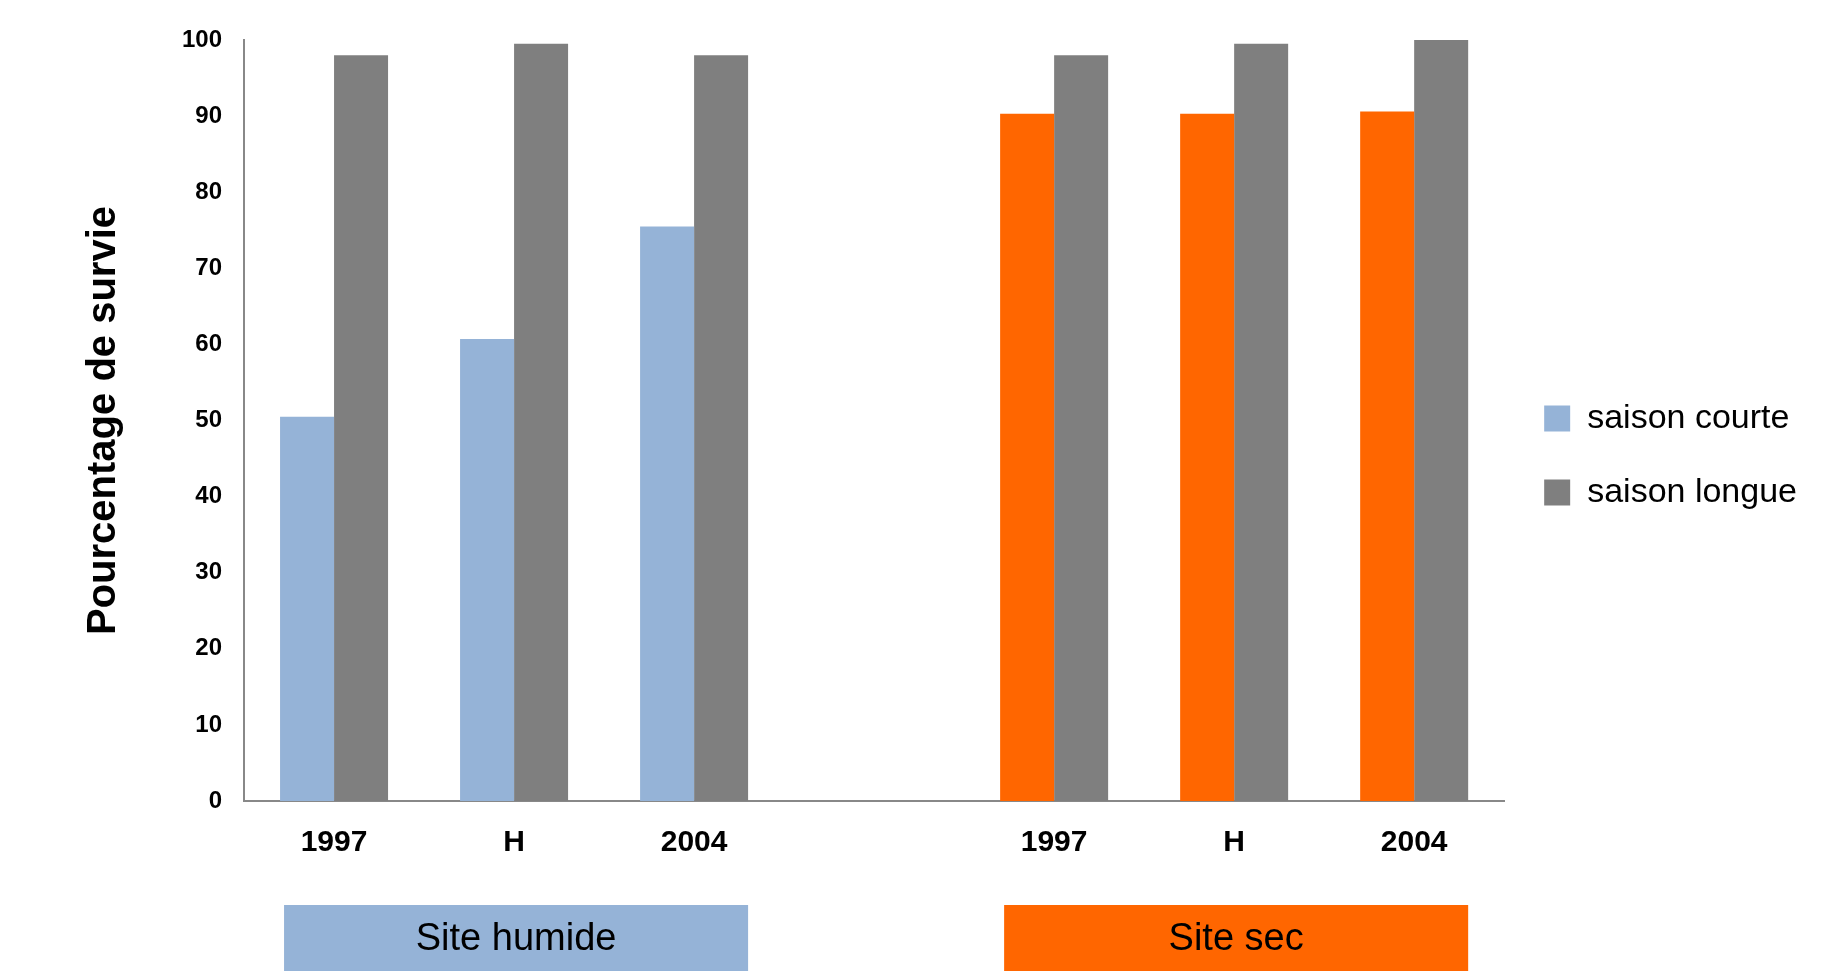 This screenshot has width=1827, height=971. Describe the element at coordinates (209, 190) in the screenshot. I see `y-tick-label: 80` at that location.